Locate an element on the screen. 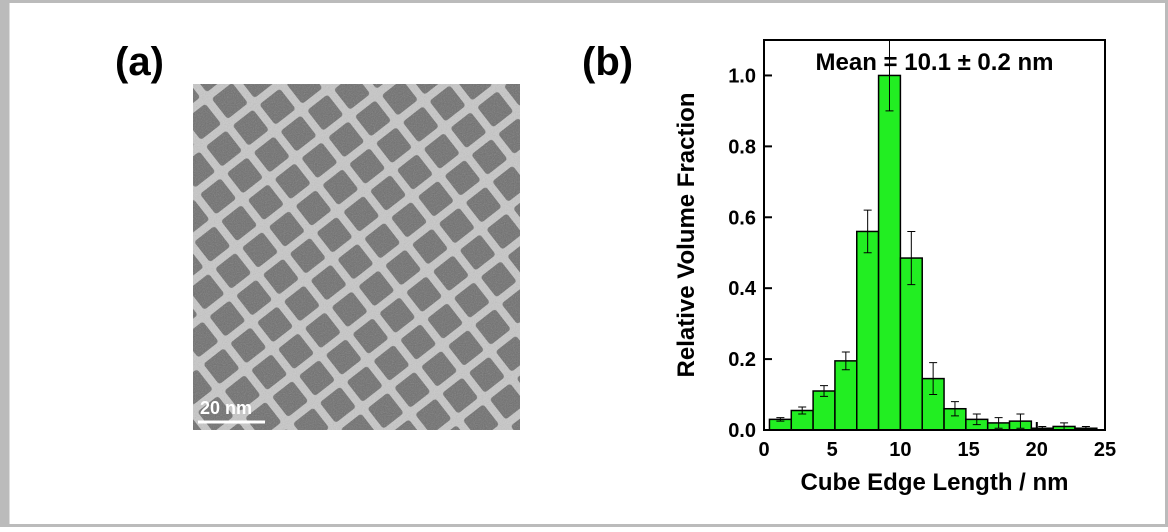 The height and width of the screenshot is (532, 1168). x-tick-label: 5 is located at coordinates (832, 450).